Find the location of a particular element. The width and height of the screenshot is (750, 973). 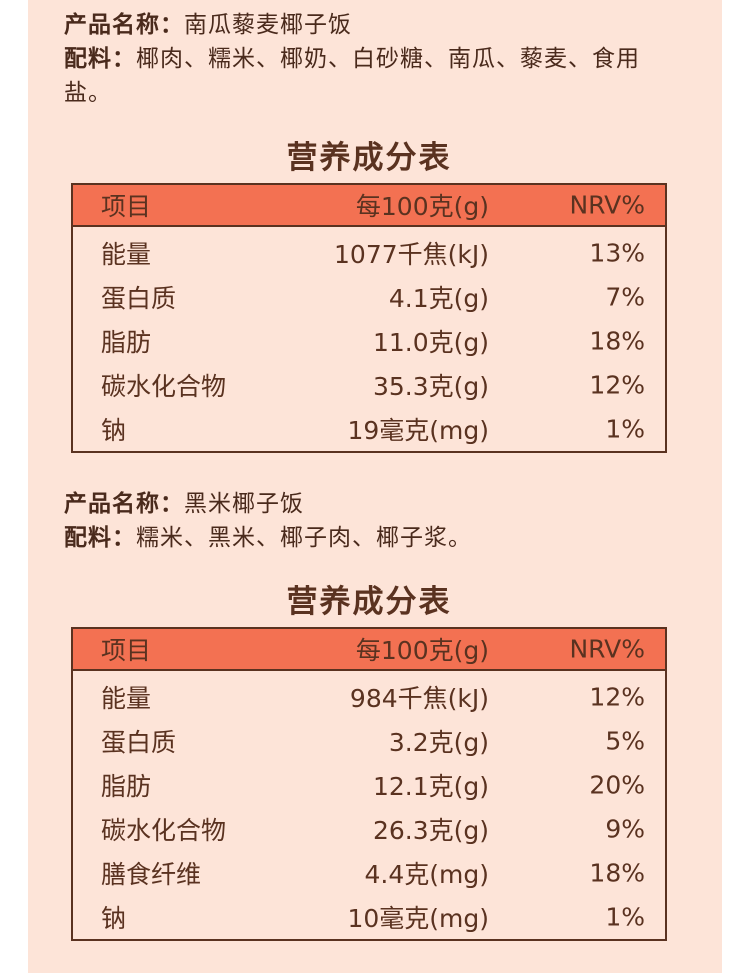

row-amount: 4.4克(mg) is located at coordinates (427, 874).